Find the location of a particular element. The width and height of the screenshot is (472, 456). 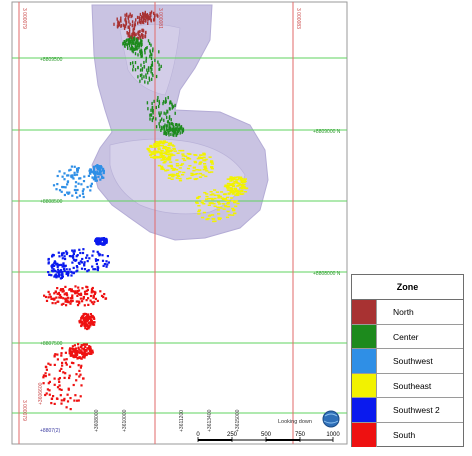

scale-tick-750: 750 is located at coordinates (300, 435).